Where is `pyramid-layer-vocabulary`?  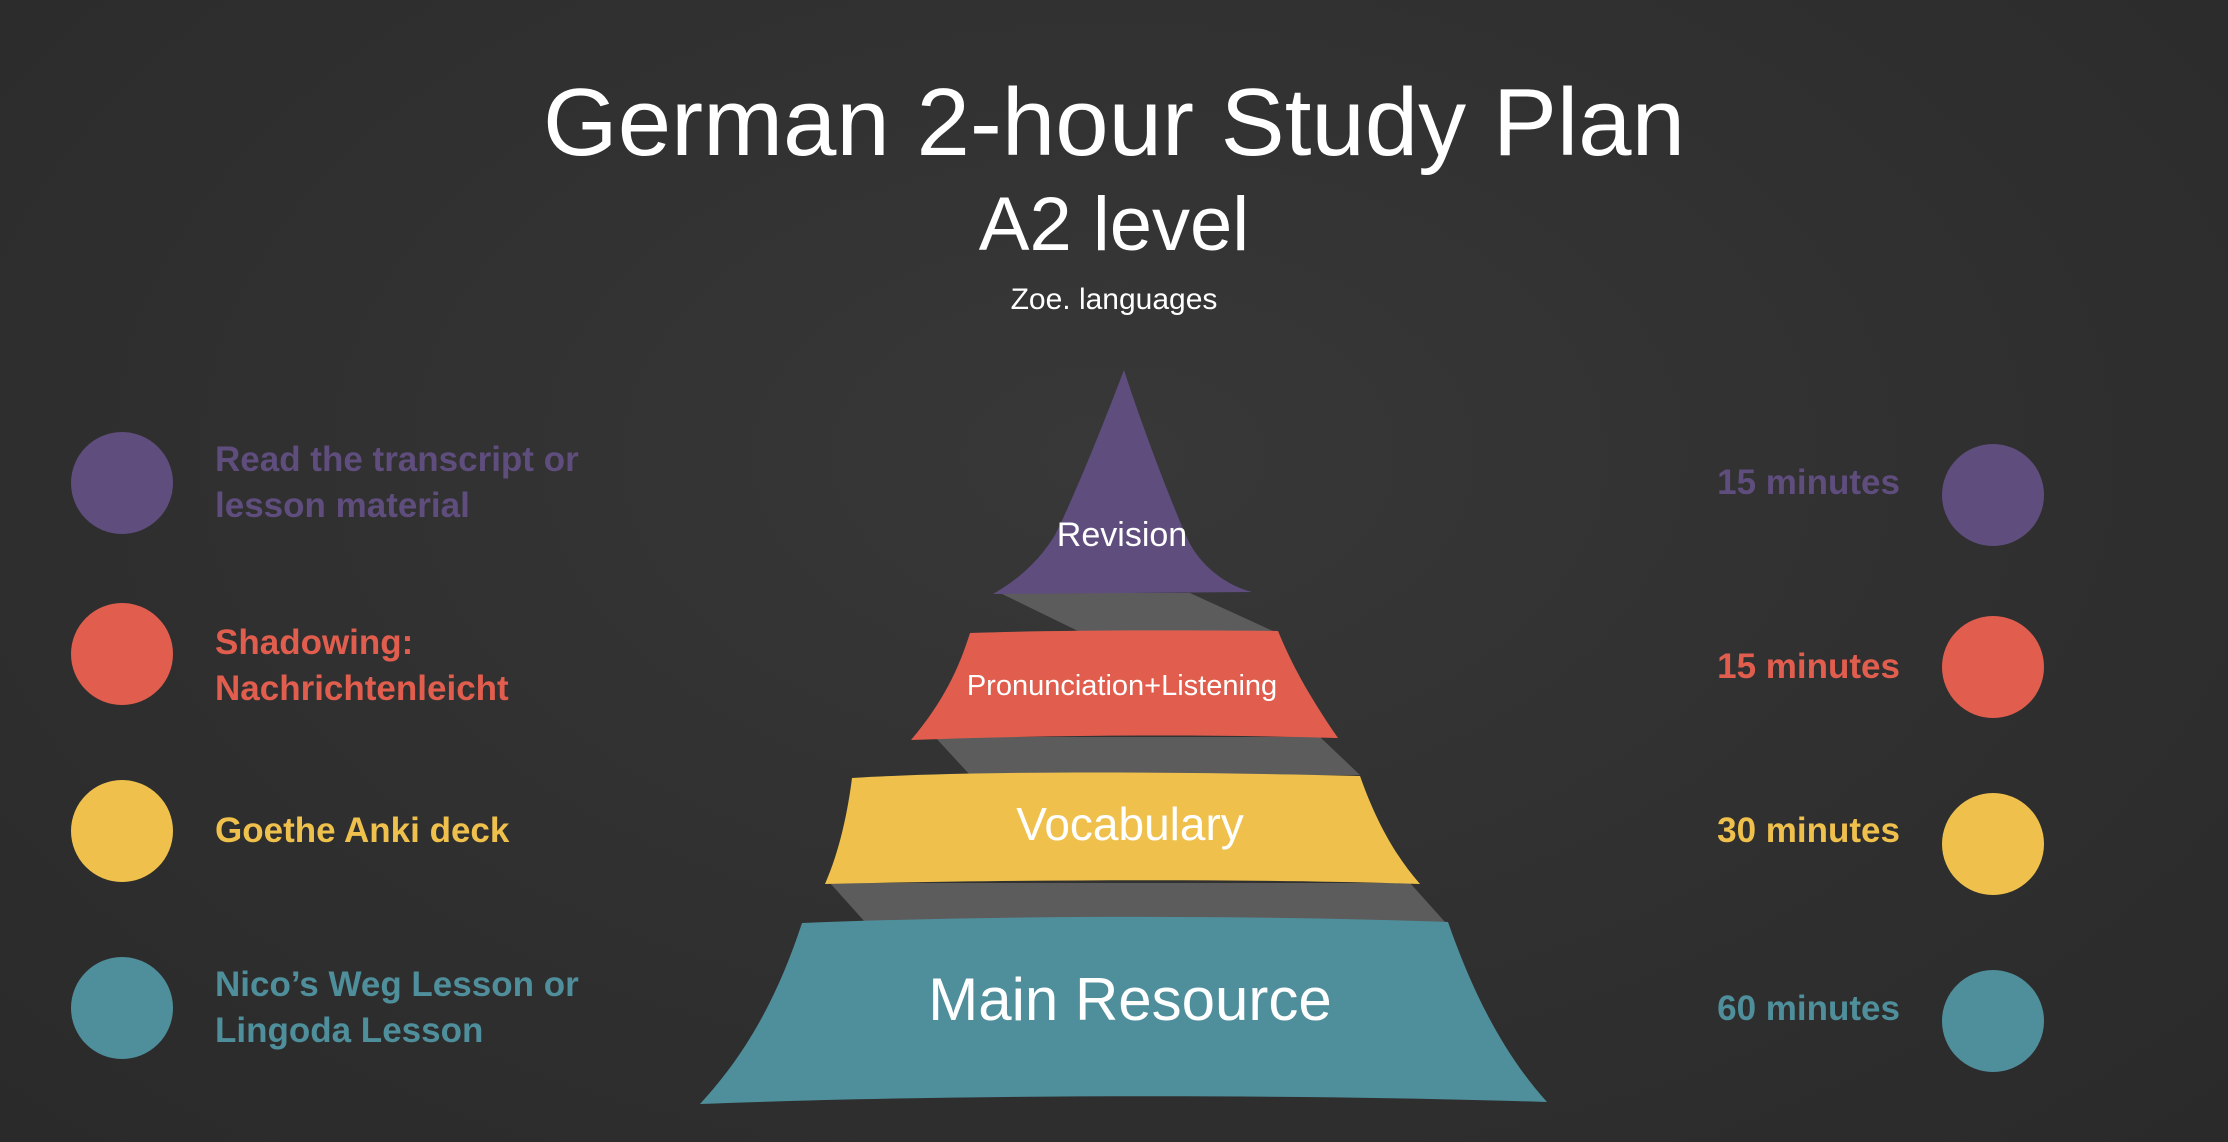
pyramid-layer-vocabulary is located at coordinates (1122, 828).